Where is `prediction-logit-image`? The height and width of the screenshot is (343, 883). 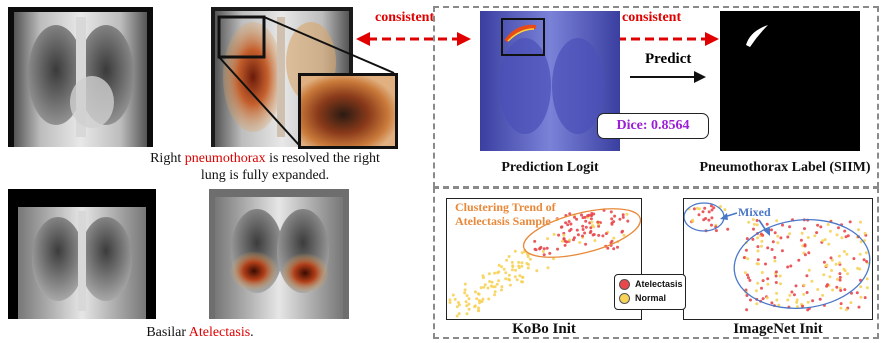 prediction-logit-image is located at coordinates (550, 81).